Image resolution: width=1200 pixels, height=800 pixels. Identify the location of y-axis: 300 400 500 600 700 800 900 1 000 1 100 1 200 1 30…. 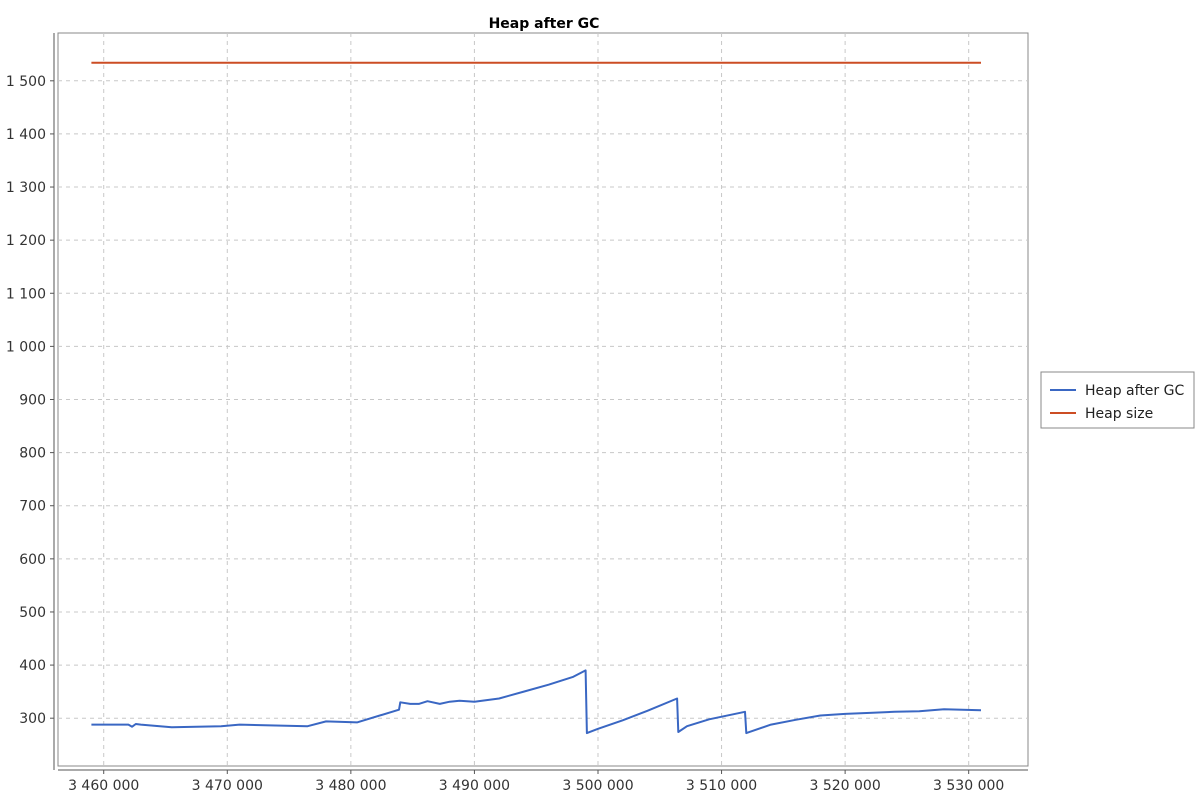
(30, 400).